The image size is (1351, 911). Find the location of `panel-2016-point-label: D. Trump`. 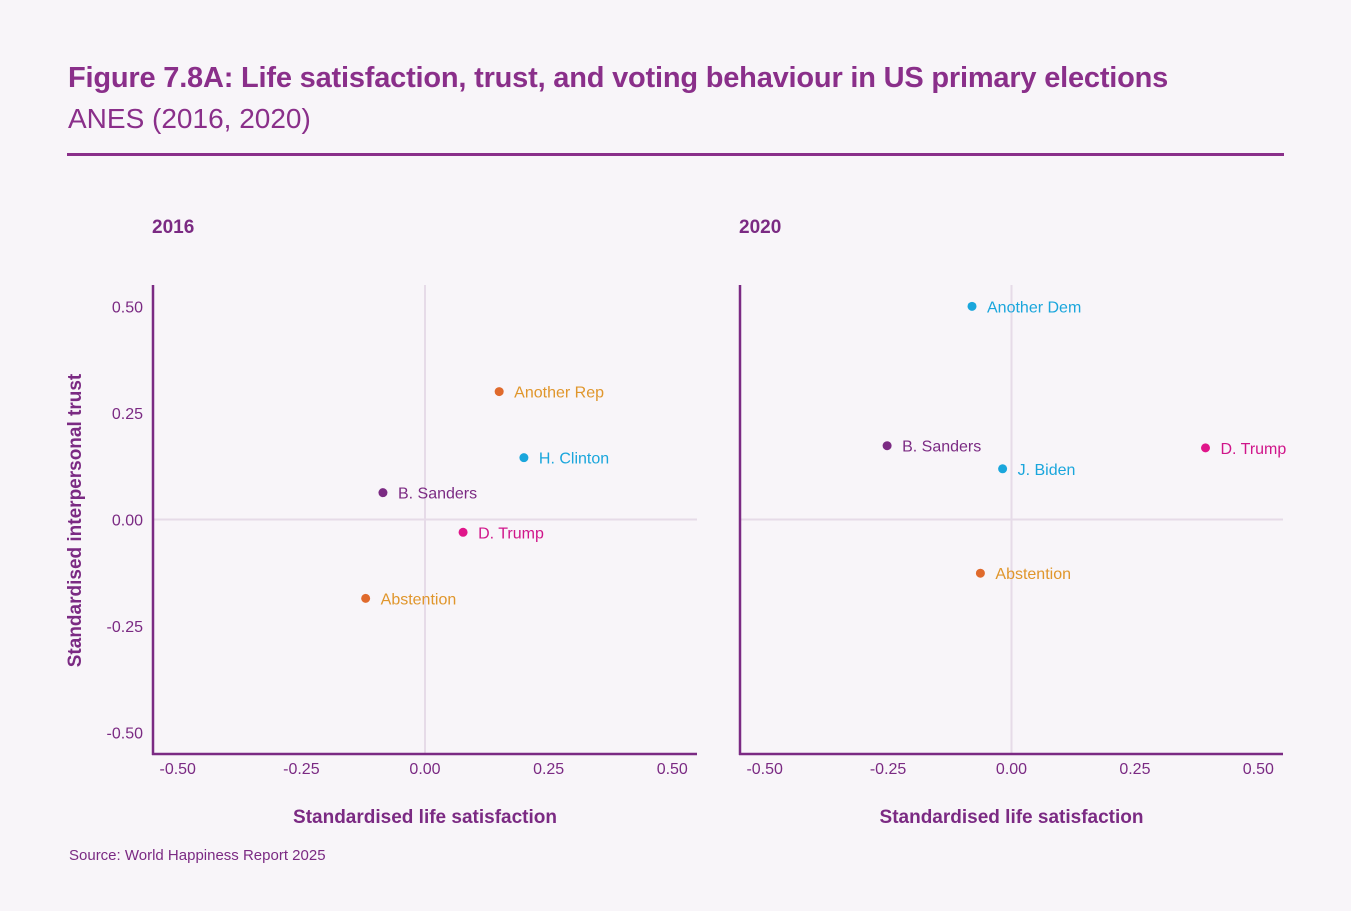

panel-2016-point-label: D. Trump is located at coordinates (511, 533).